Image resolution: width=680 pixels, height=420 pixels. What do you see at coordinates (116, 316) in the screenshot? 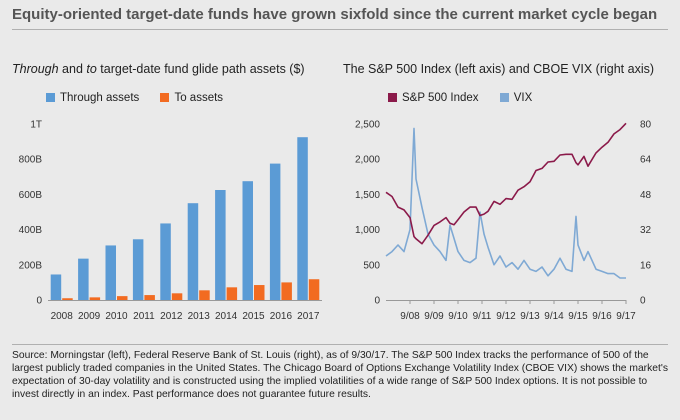
I see `left-x-tick-label: 2010` at bounding box center [116, 316].